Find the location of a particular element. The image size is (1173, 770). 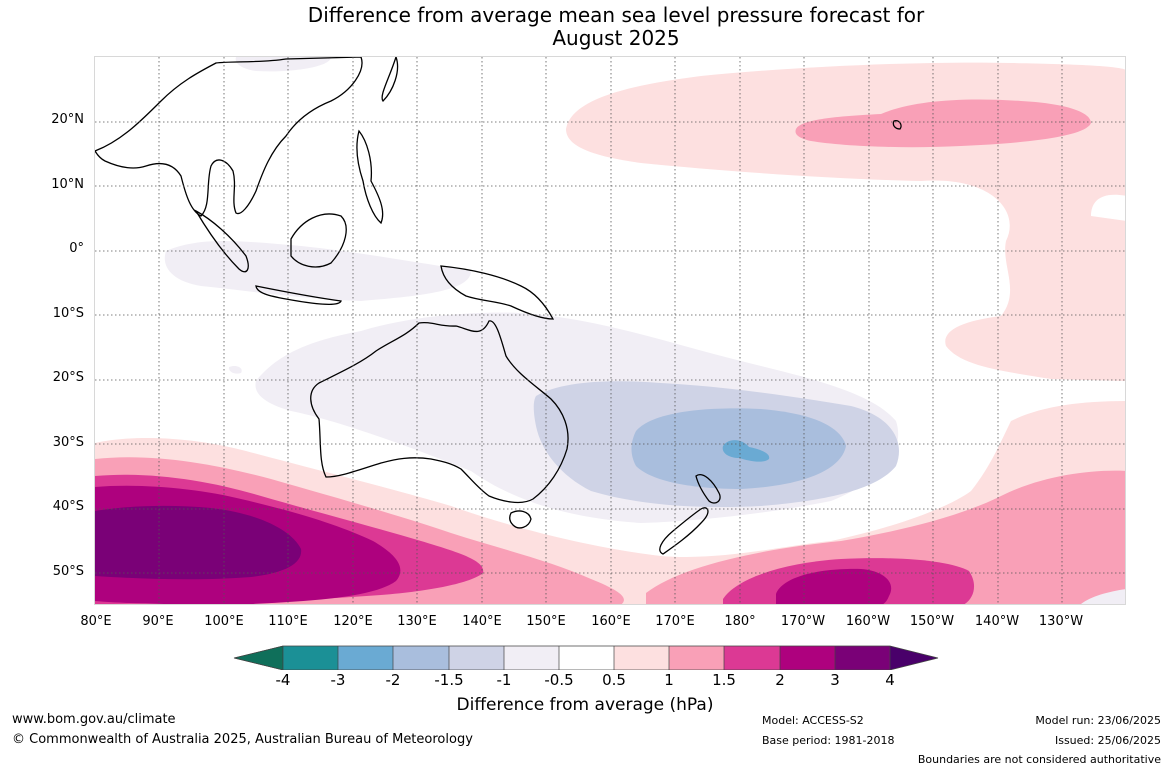

anomaly-region-pos3-south-west is located at coordinates (198, 542).